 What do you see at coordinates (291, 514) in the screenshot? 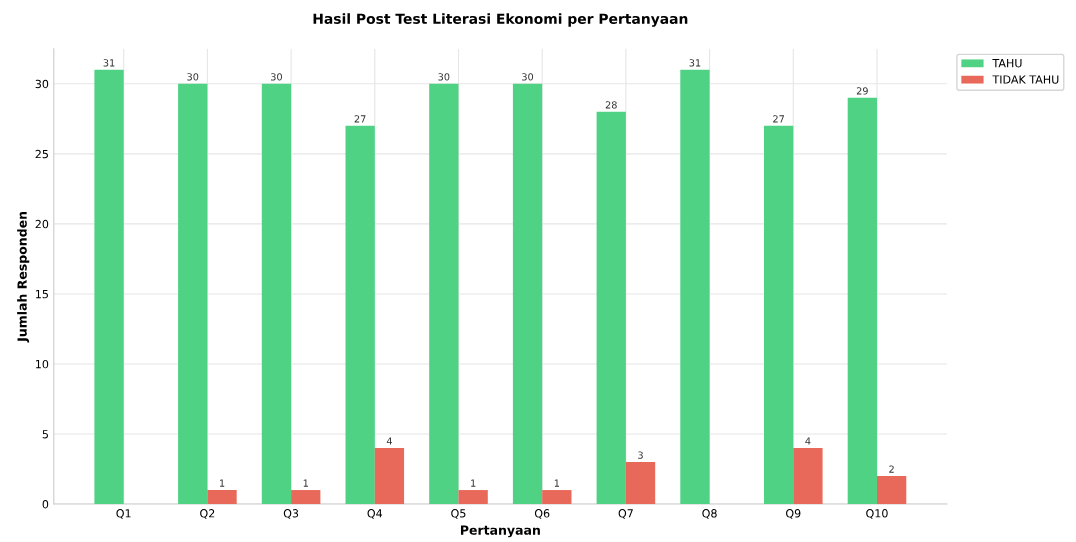
I see `x-tick-label: Q3` at bounding box center [291, 514].